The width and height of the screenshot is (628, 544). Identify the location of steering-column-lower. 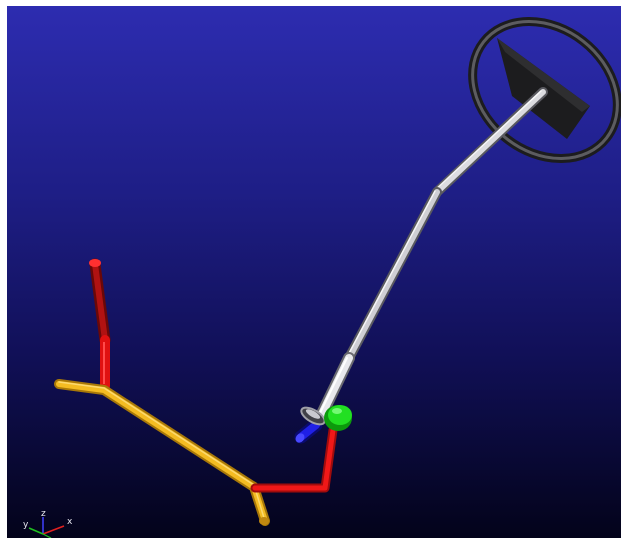
(378, 305).